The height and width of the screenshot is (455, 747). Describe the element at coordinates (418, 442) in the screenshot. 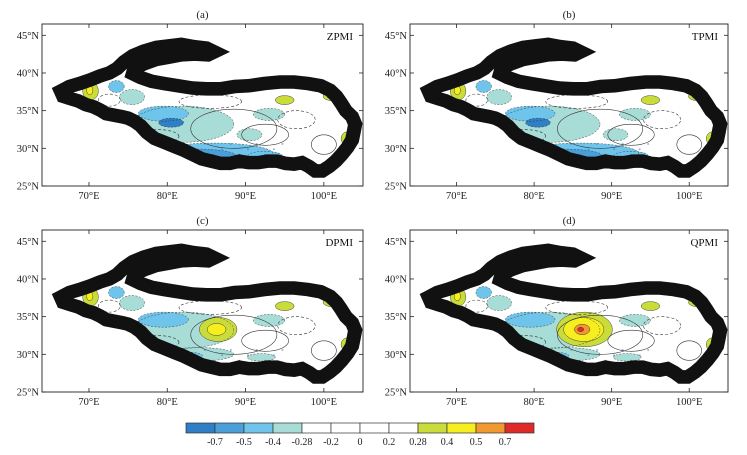

I see `colorbar-tick-label: 0.28` at that location.